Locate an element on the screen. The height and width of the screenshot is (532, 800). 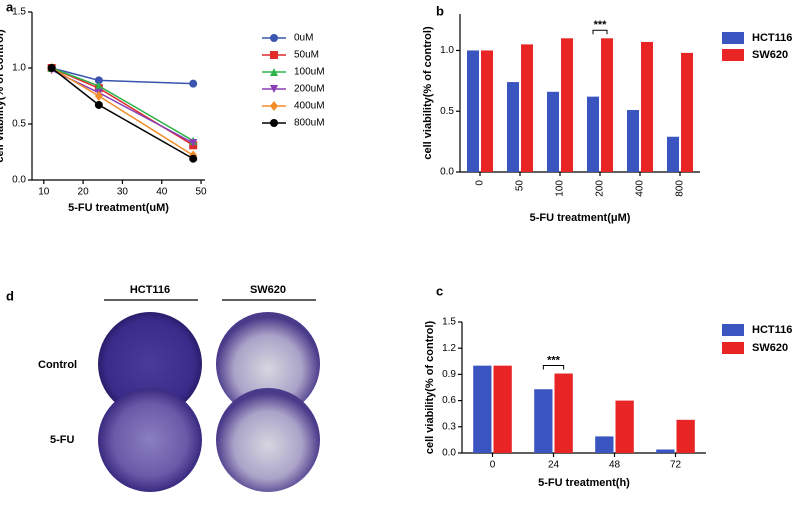
x-axis-label: 5-FU treatment(uM) is located at coordinates (118, 208).